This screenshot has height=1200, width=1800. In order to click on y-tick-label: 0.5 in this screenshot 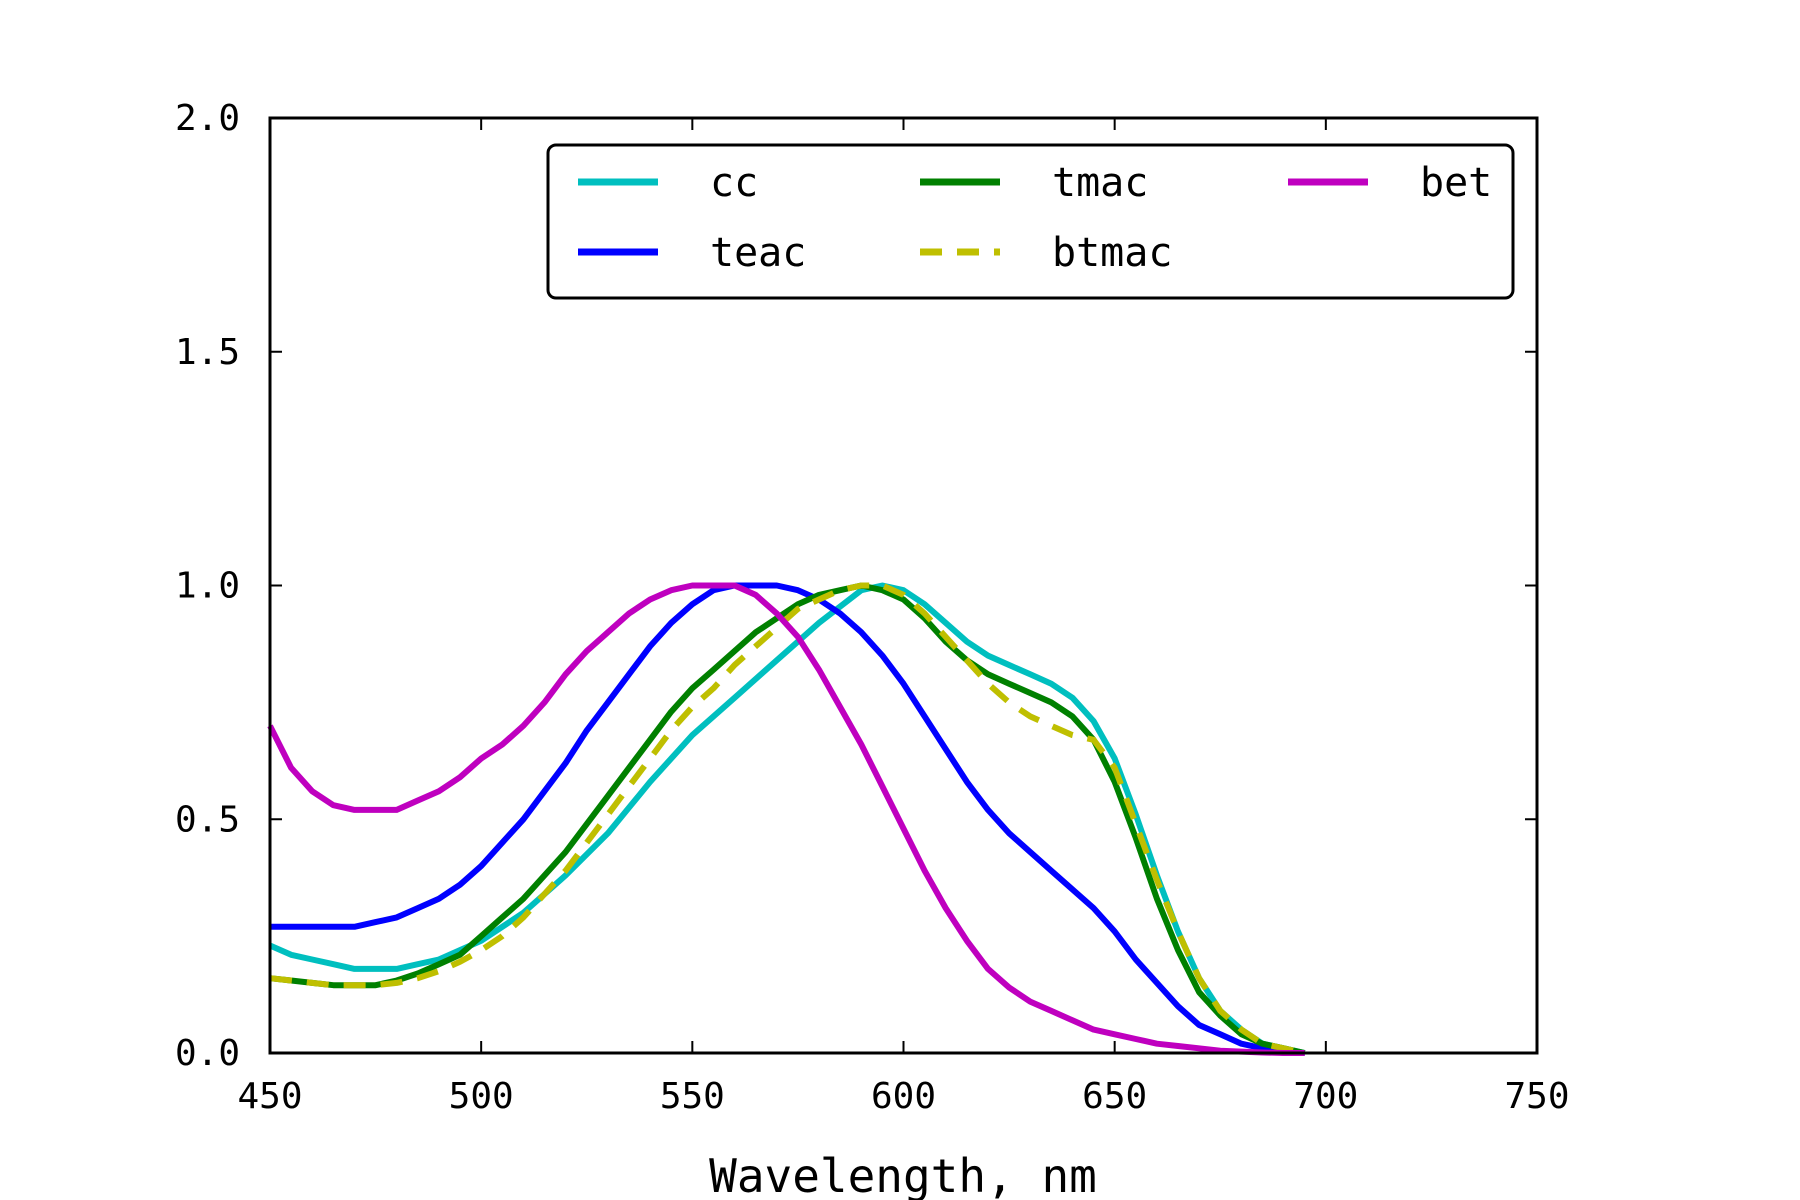, I will do `click(207, 819)`.